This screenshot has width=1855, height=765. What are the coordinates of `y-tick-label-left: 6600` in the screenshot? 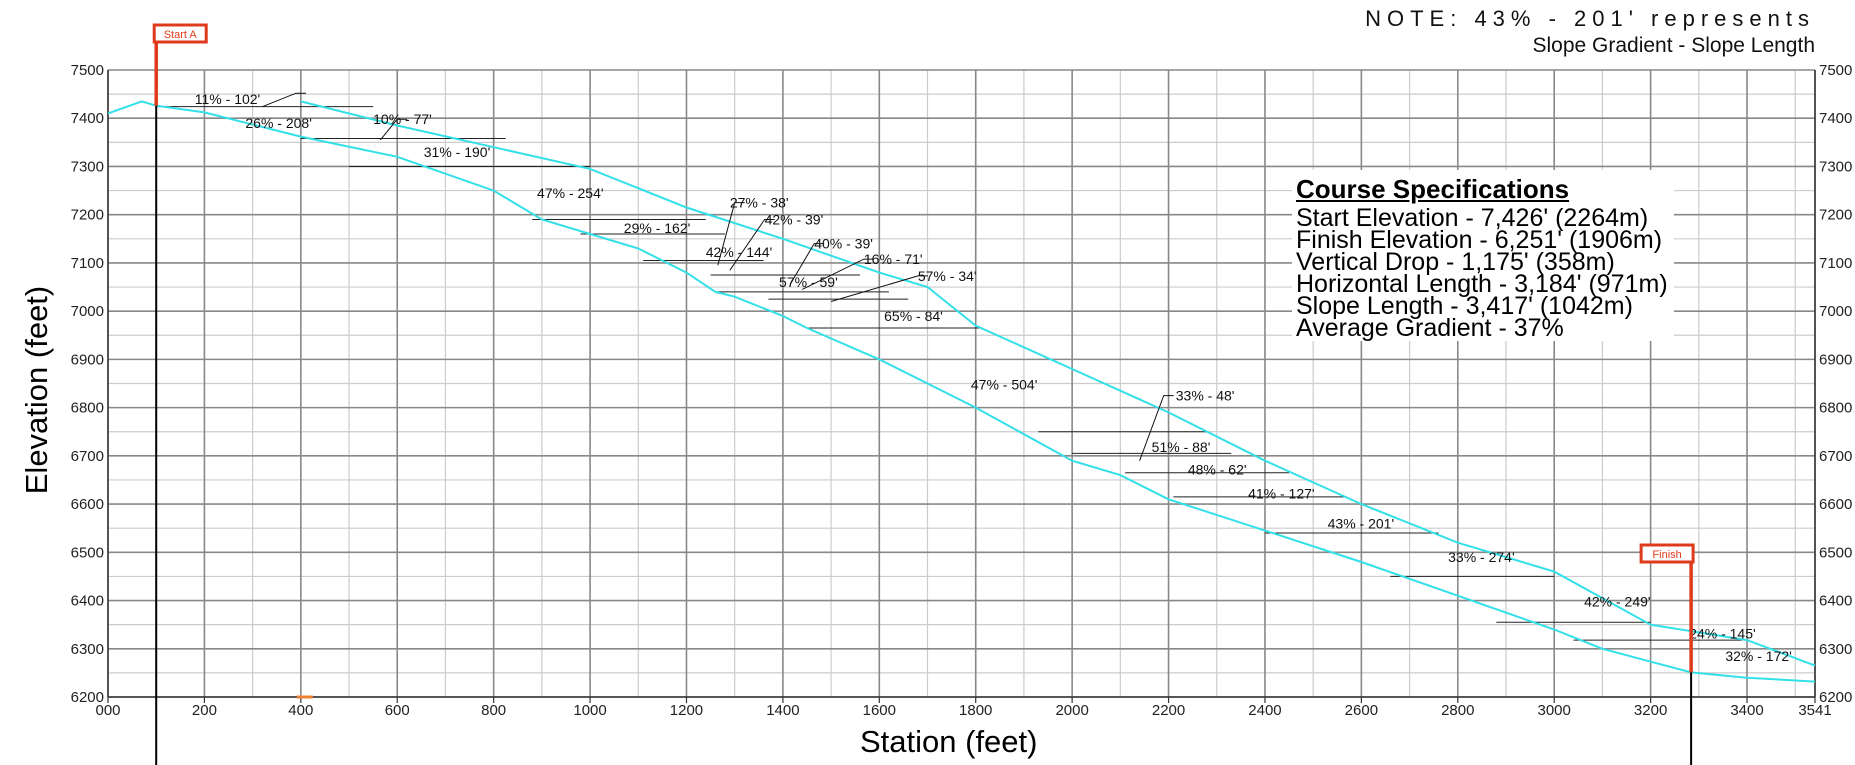 It's located at (87, 504).